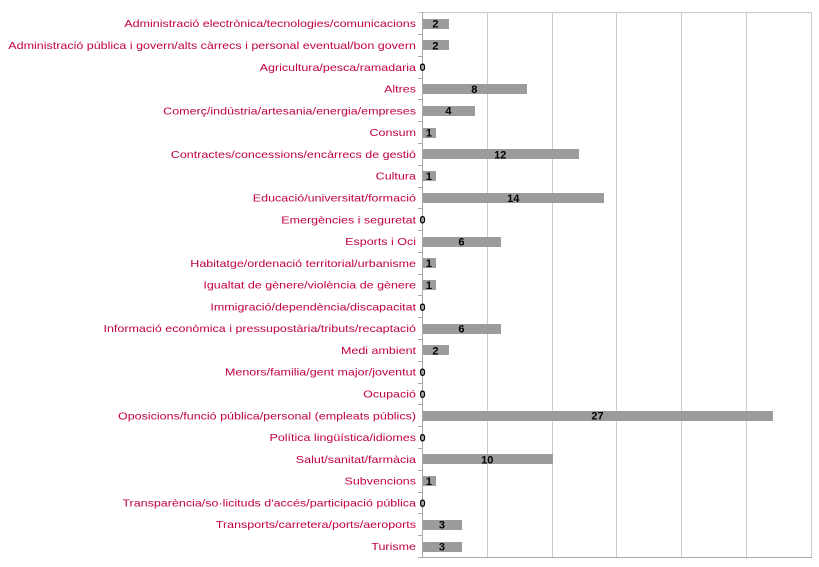 This screenshot has height=567, width=819. I want to click on svg-text: 12, so click(500, 155).